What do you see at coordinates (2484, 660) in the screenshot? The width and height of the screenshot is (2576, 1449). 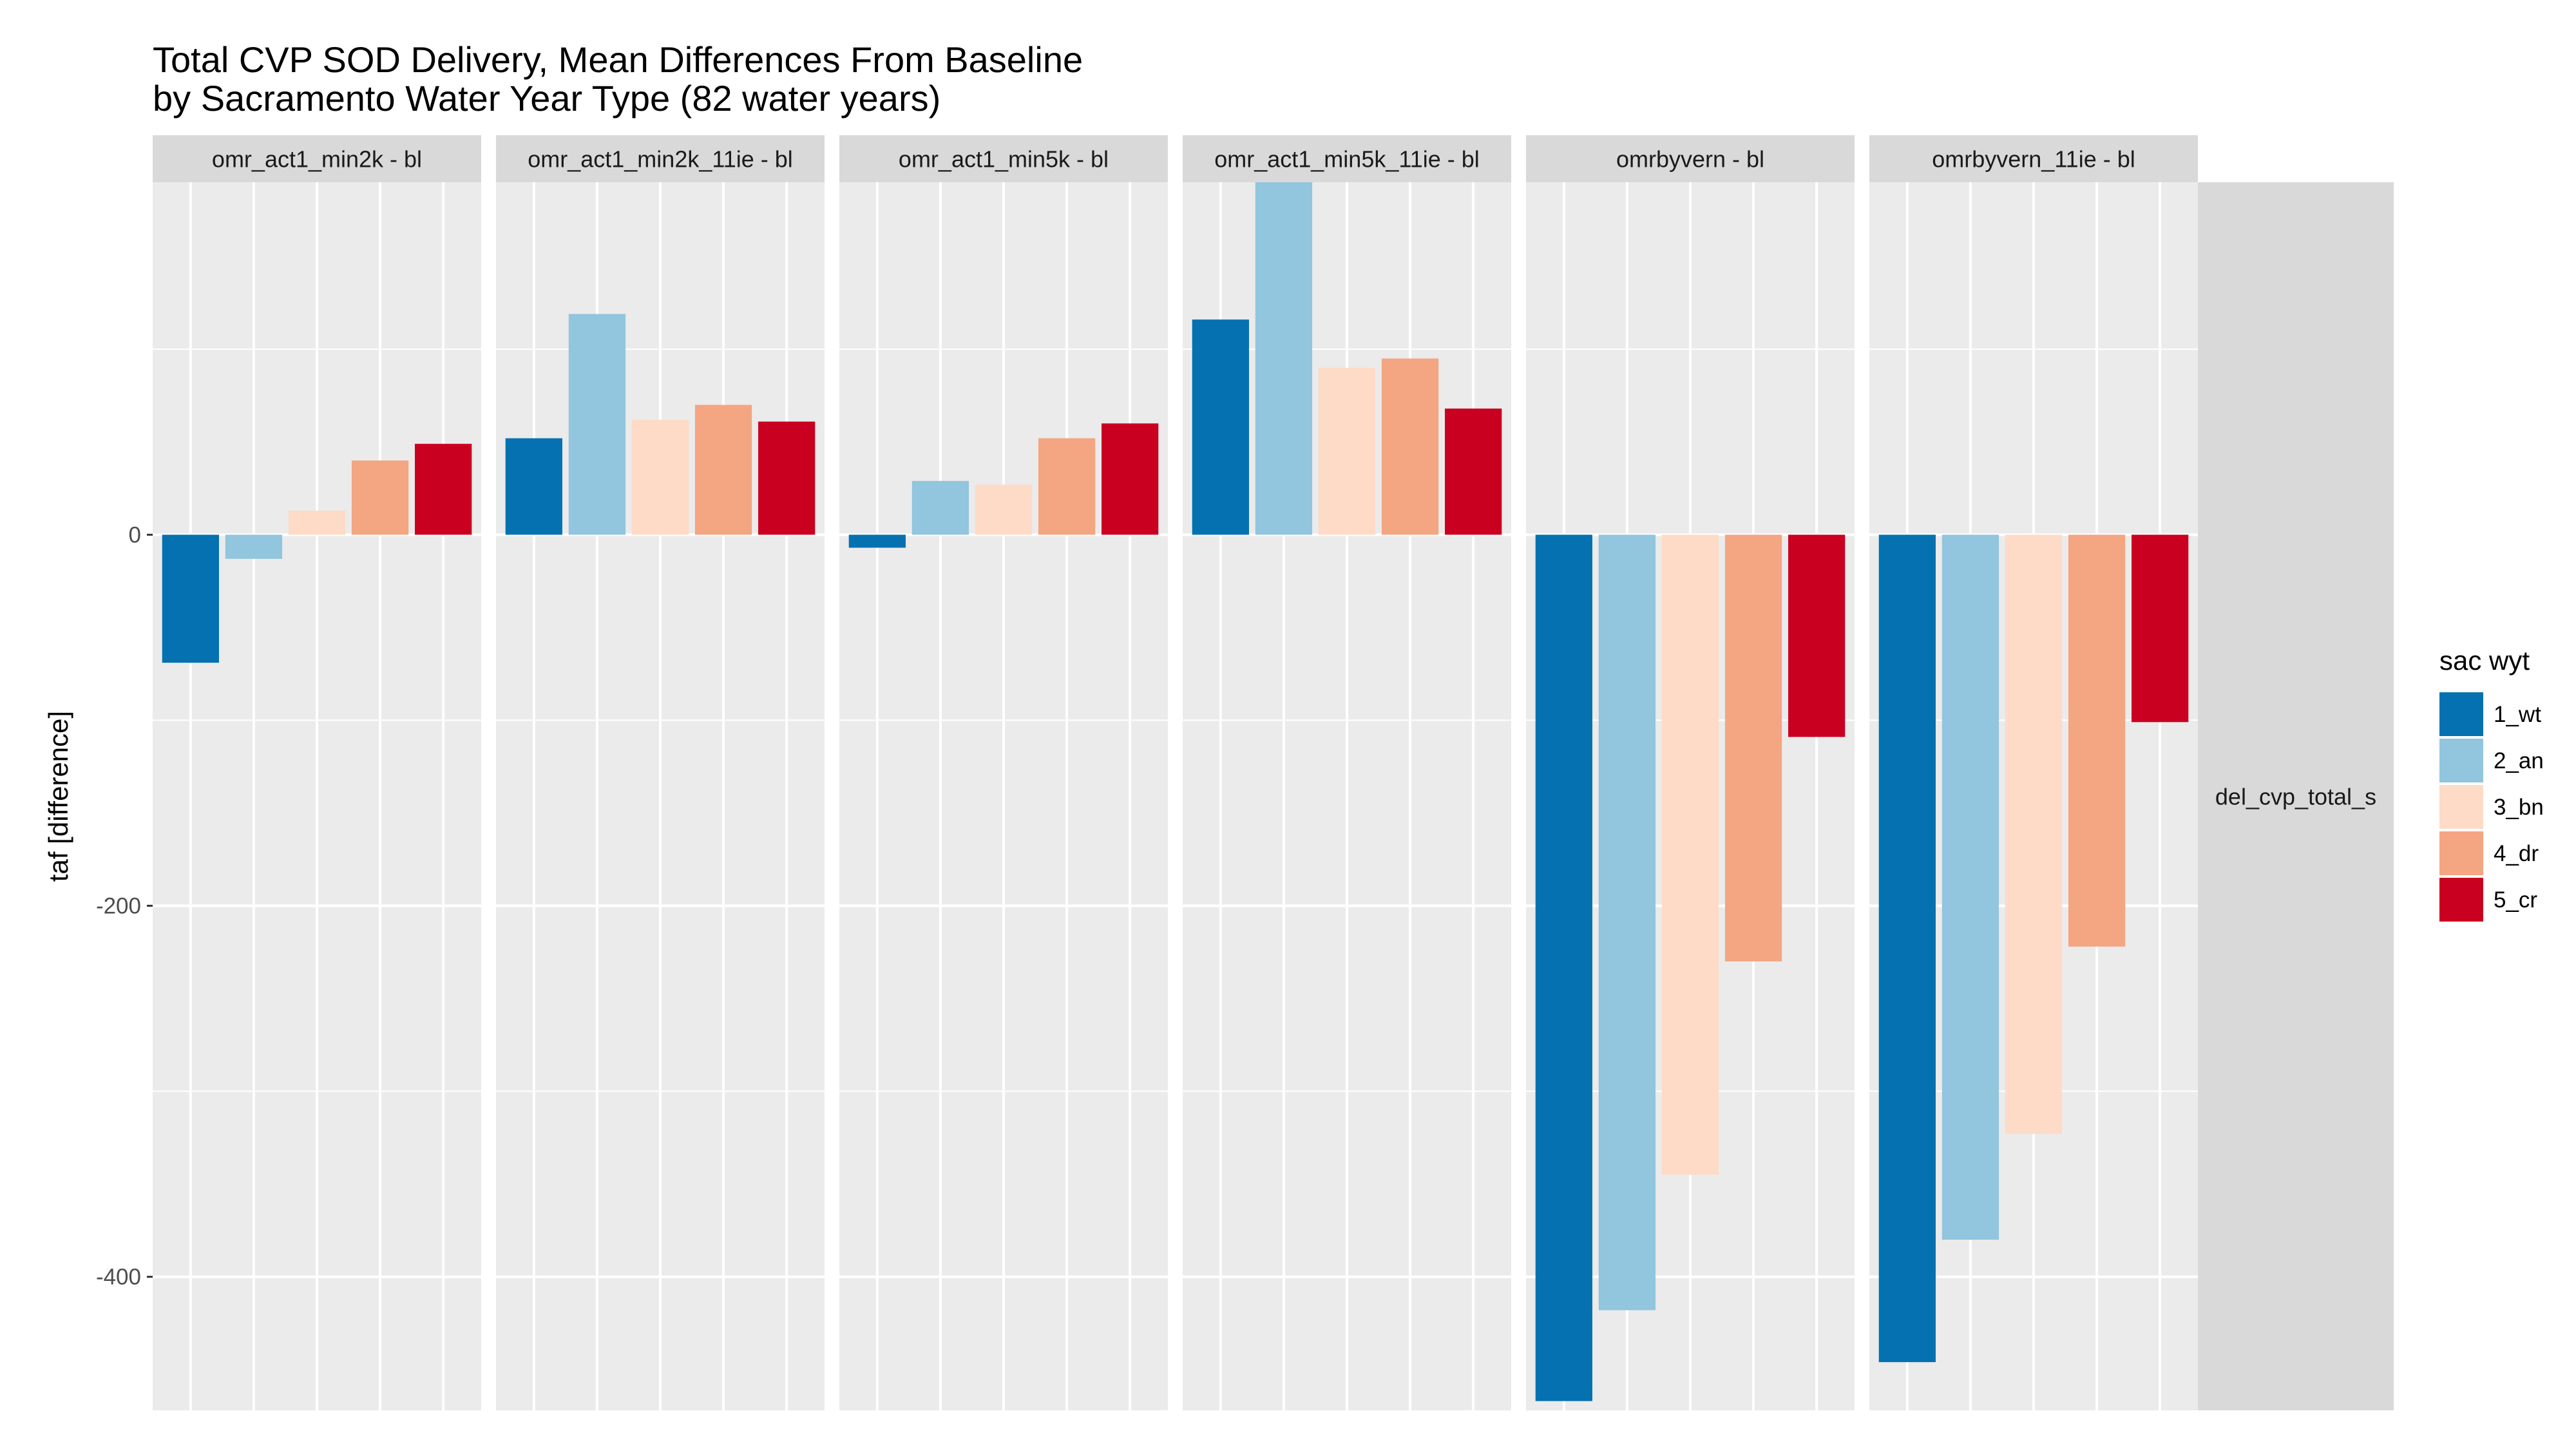 I see `legend-title: sac wyt` at bounding box center [2484, 660].